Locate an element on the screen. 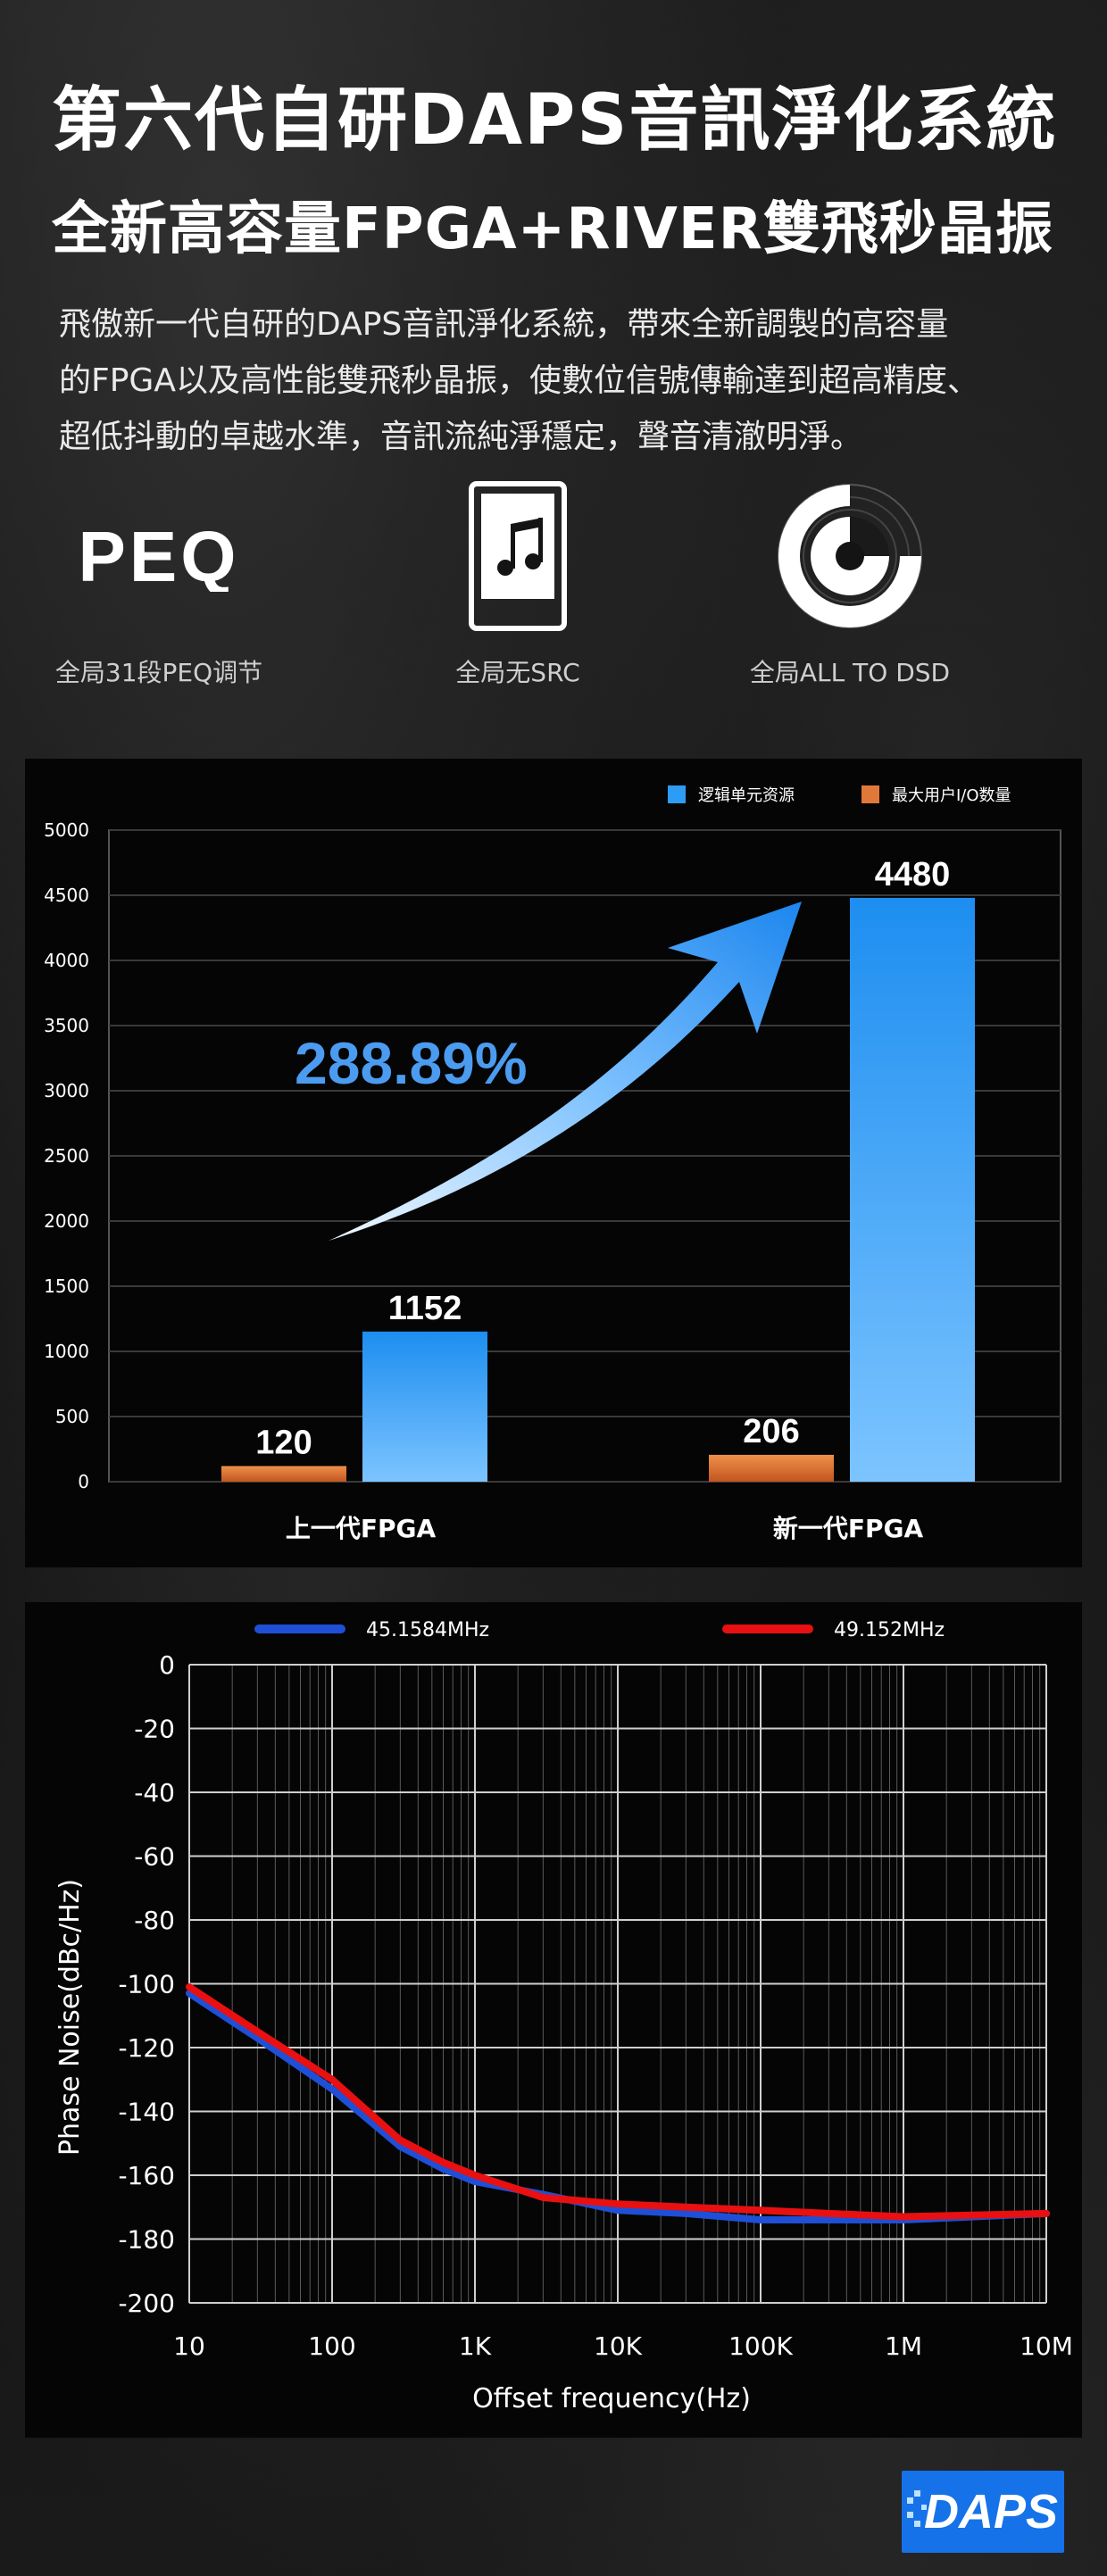 This screenshot has width=1107, height=2576. feature-peq: PEQ 全局31段PEQ调节 is located at coordinates (159, 585).